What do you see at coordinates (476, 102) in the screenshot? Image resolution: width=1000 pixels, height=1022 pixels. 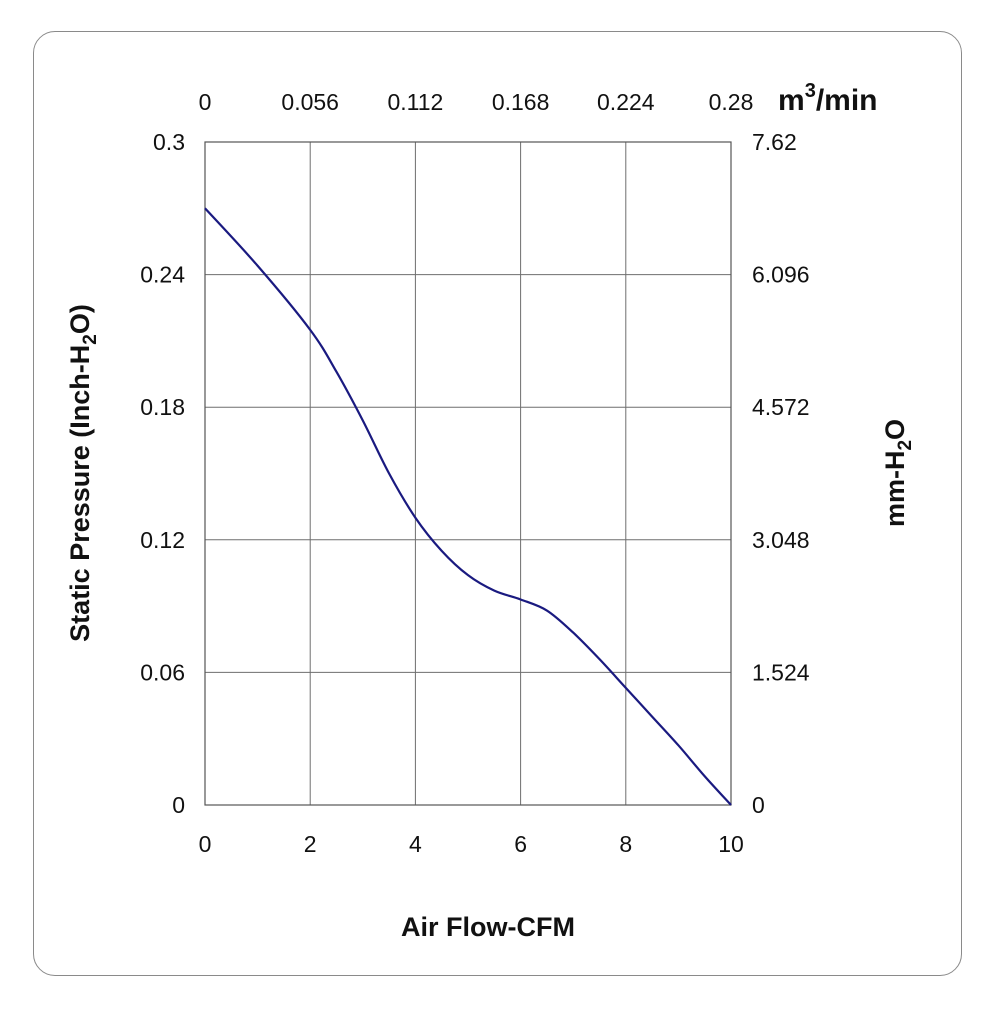 I see `top-axis-ticks: 0 0.056 0.112 0.168 0.224 0.28` at bounding box center [476, 102].